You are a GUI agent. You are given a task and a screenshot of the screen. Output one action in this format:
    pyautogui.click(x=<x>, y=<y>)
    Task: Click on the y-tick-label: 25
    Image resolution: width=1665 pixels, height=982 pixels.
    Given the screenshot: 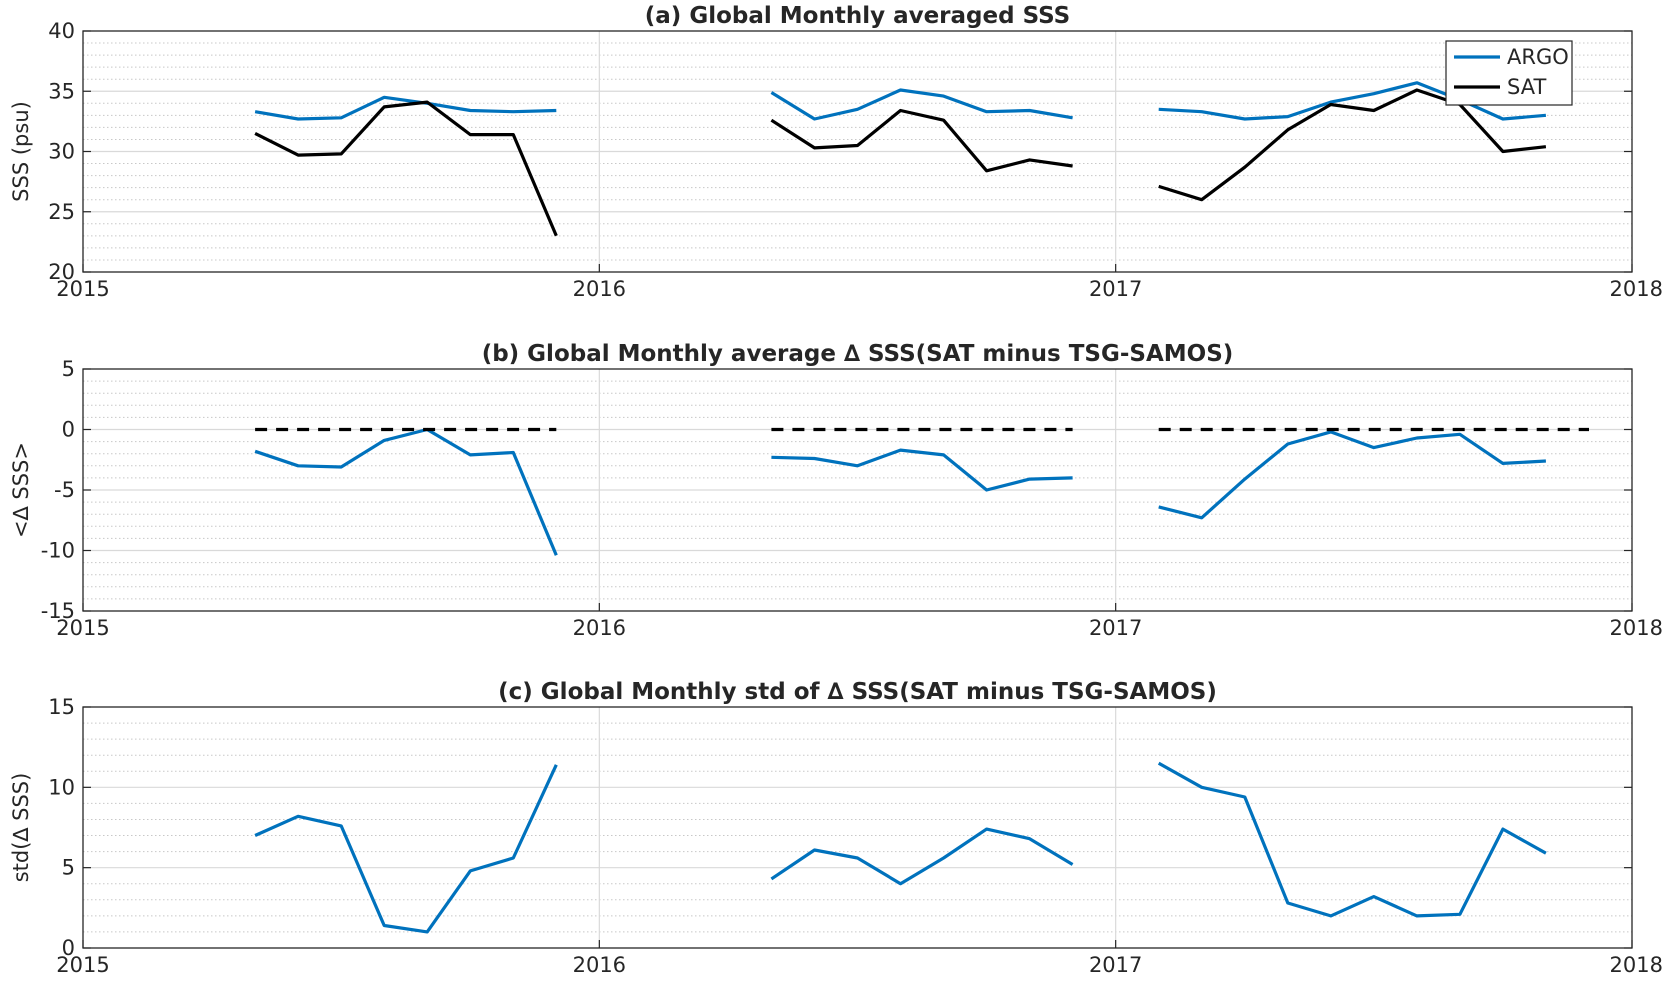 What is the action you would take?
    pyautogui.click(x=61, y=212)
    